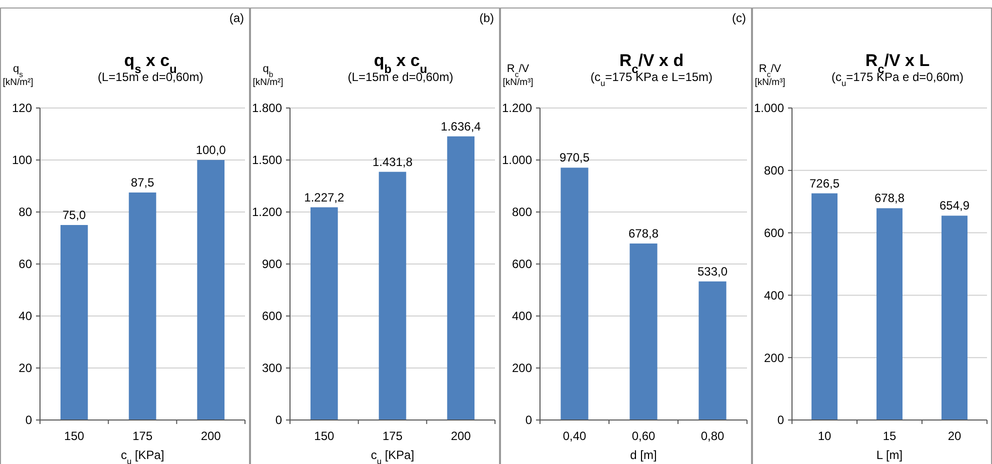 This screenshot has width=992, height=464. Describe the element at coordinates (712, 436) in the screenshot. I see `x-tick-label: 0,80` at that location.